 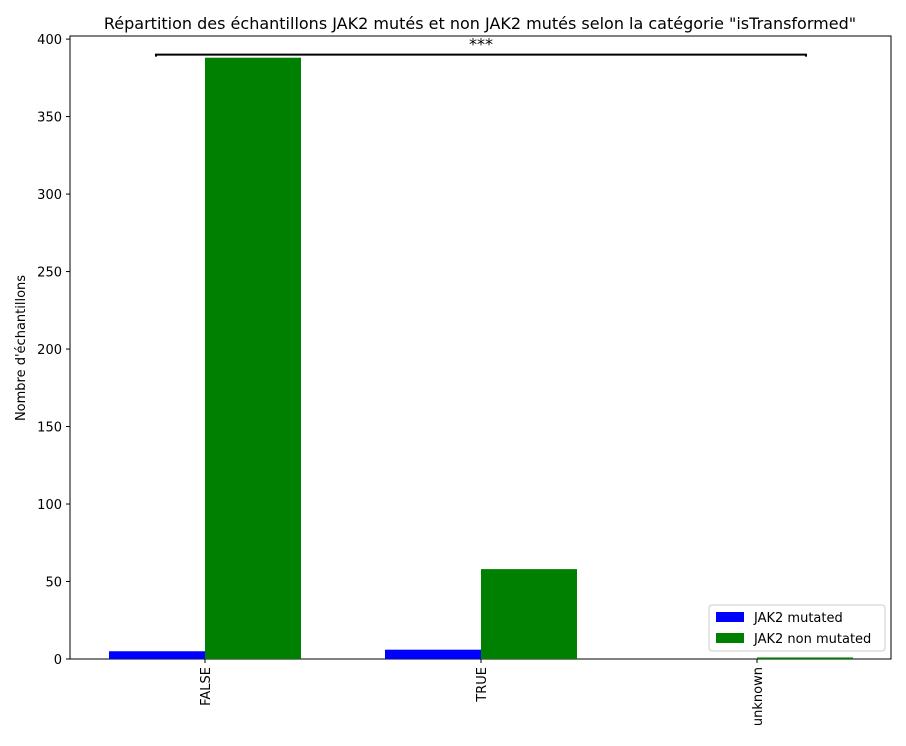 I want to click on y-tick-label: 150, so click(x=49, y=428).